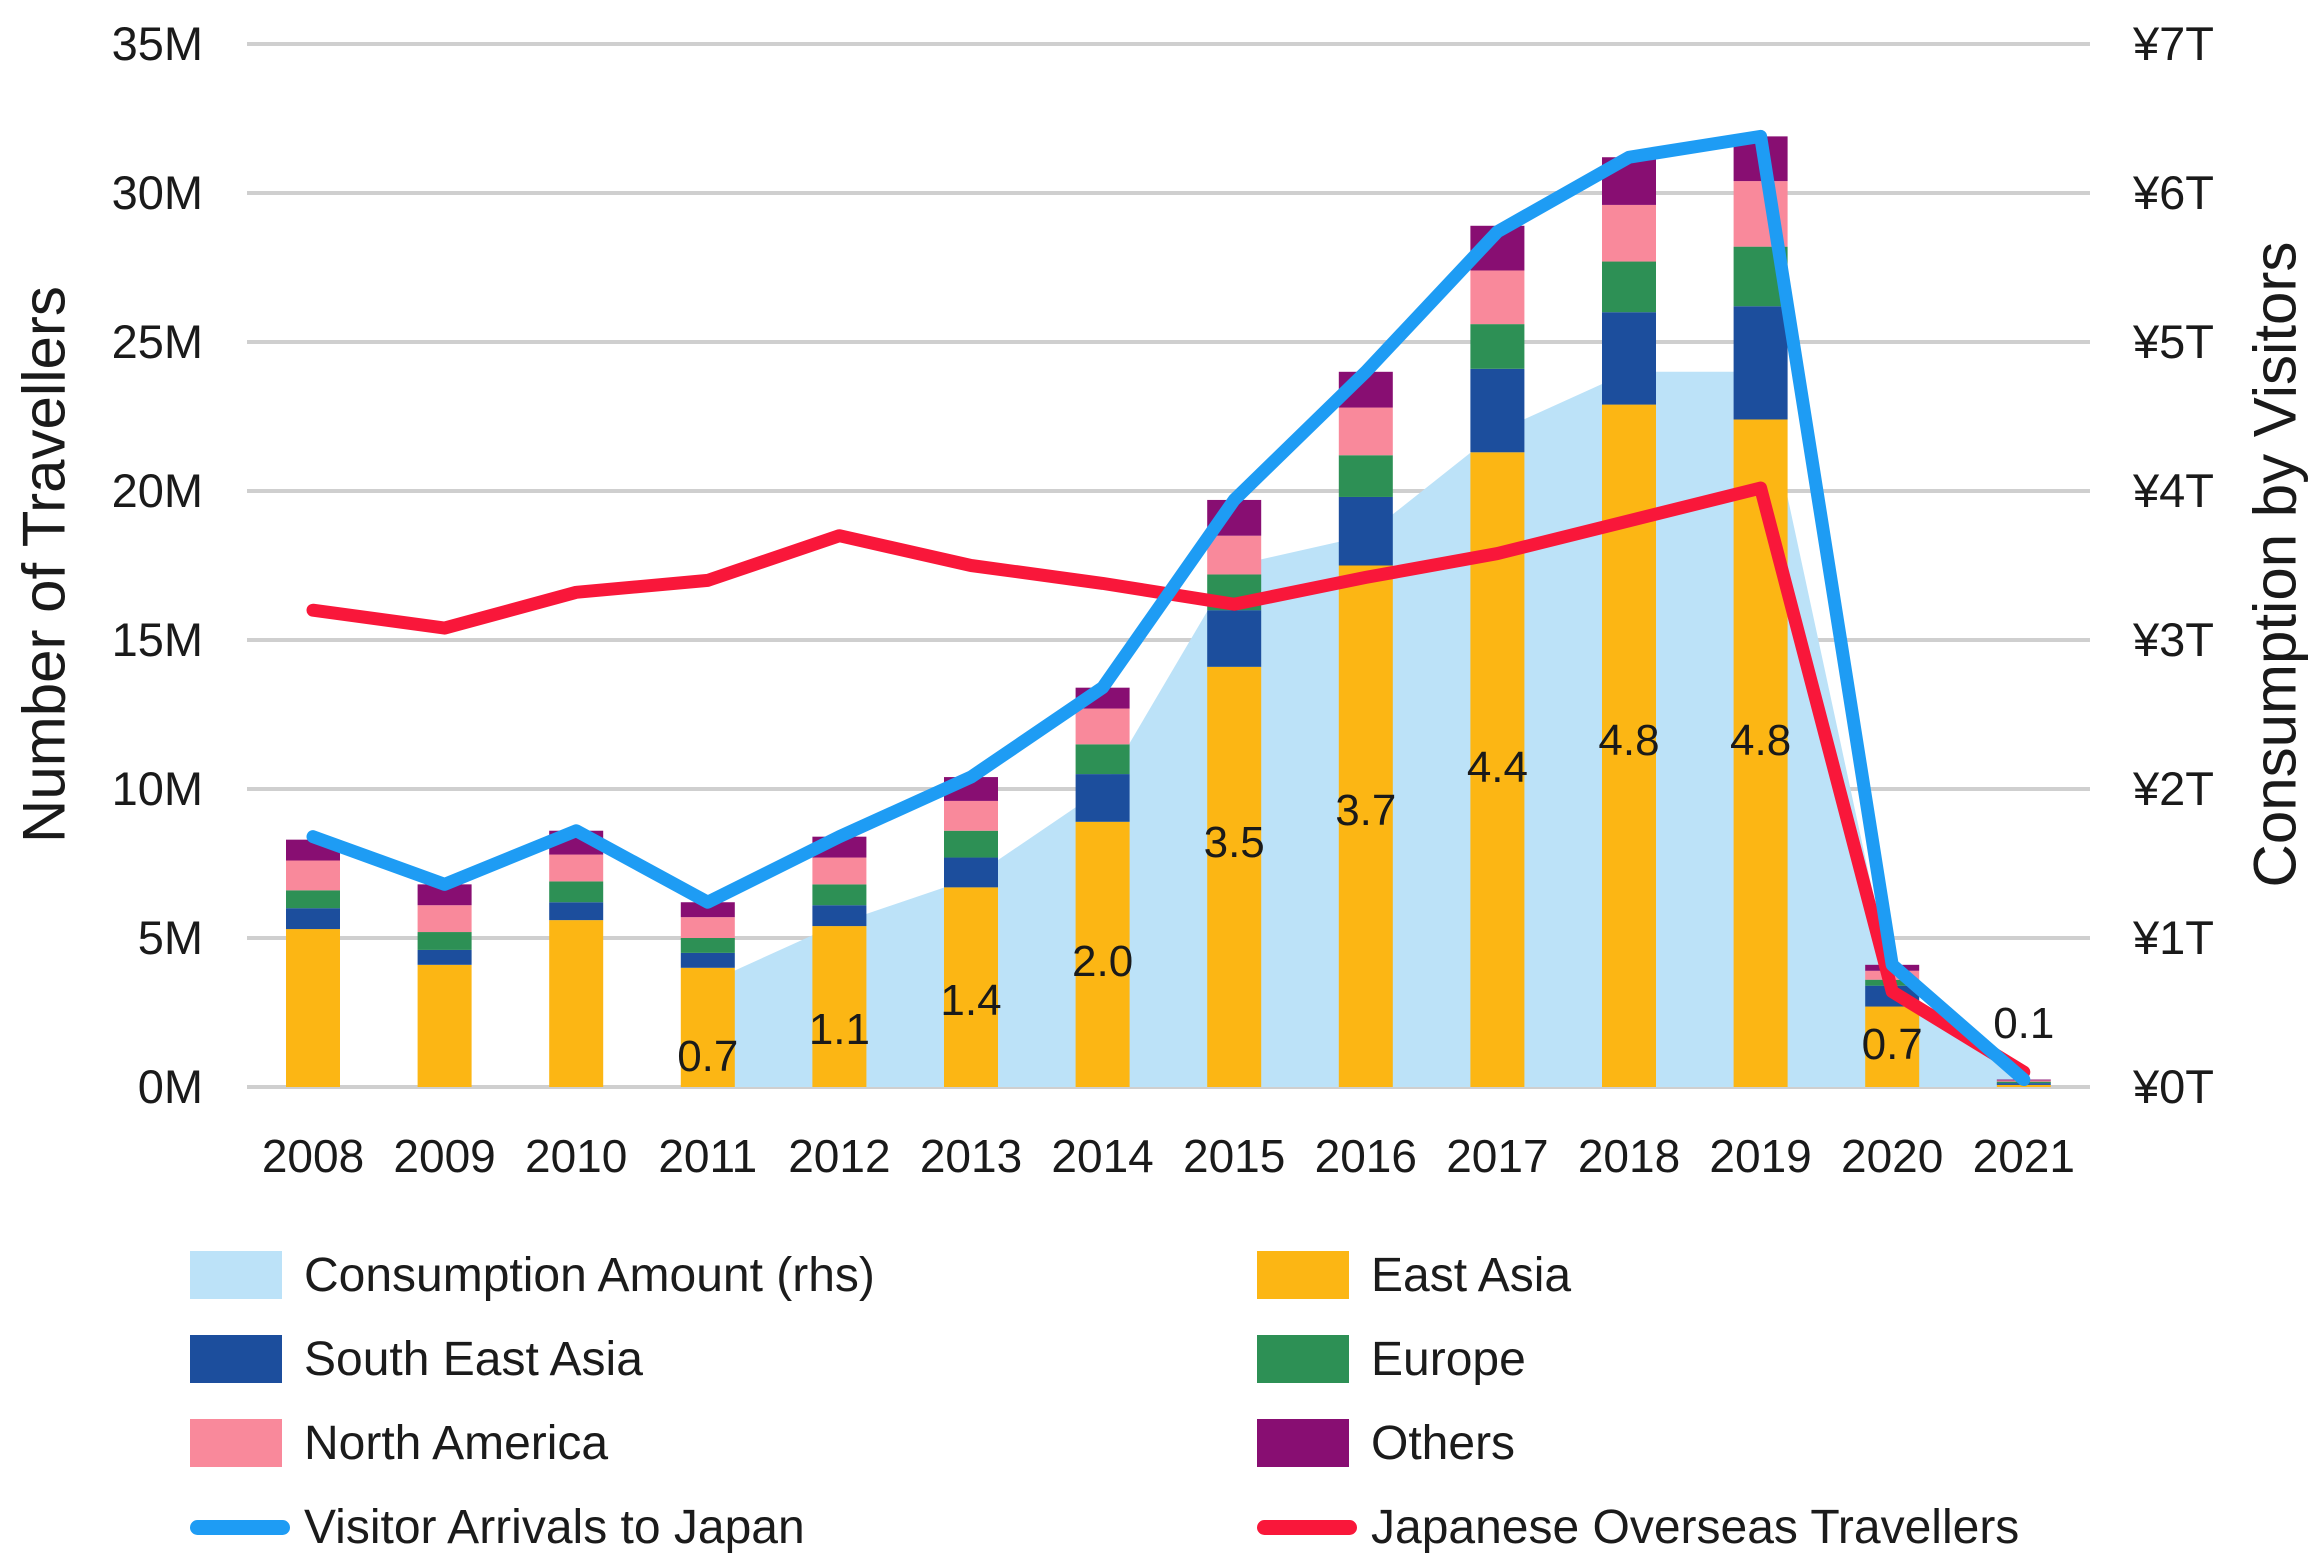  I want to click on legend-label: South East Asia, so click(473, 1359).